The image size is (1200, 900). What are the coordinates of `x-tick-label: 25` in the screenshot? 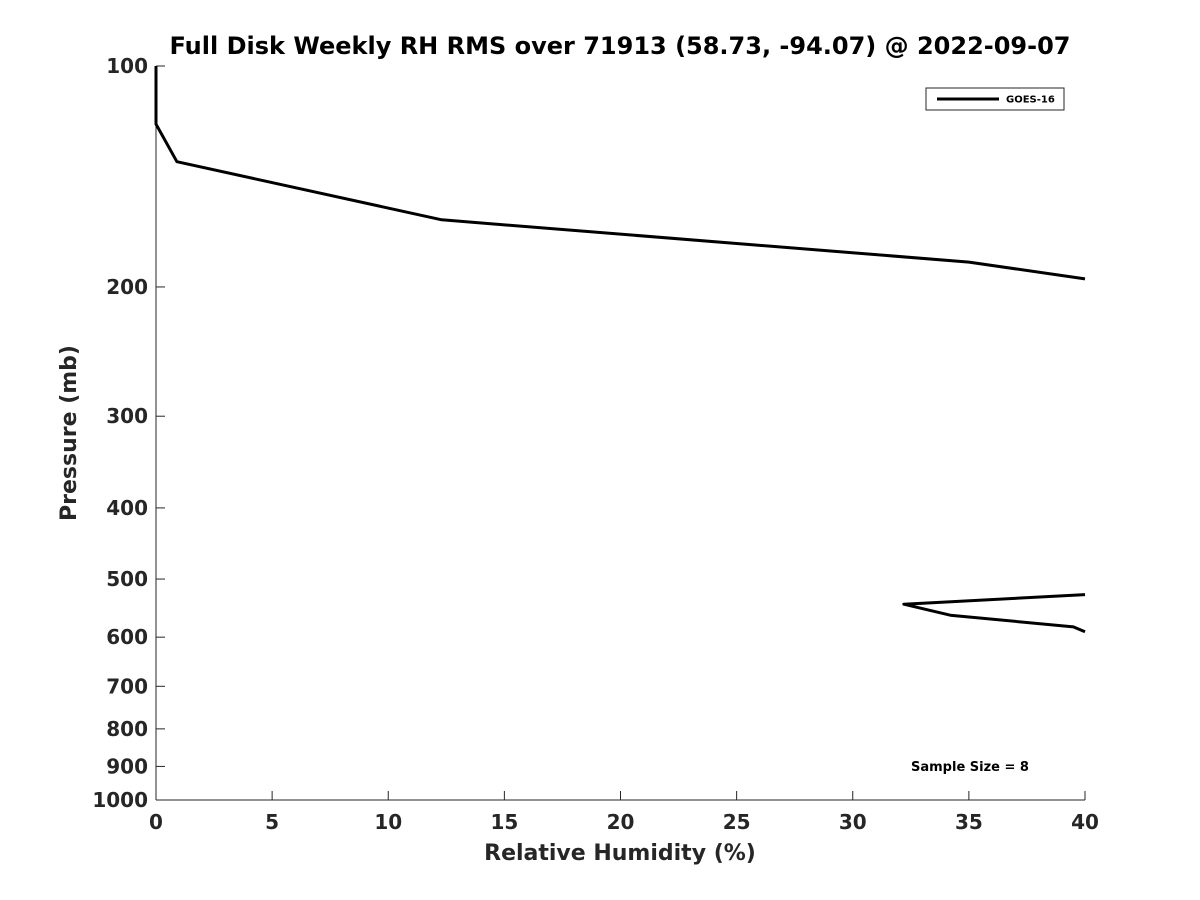 It's located at (737, 822).